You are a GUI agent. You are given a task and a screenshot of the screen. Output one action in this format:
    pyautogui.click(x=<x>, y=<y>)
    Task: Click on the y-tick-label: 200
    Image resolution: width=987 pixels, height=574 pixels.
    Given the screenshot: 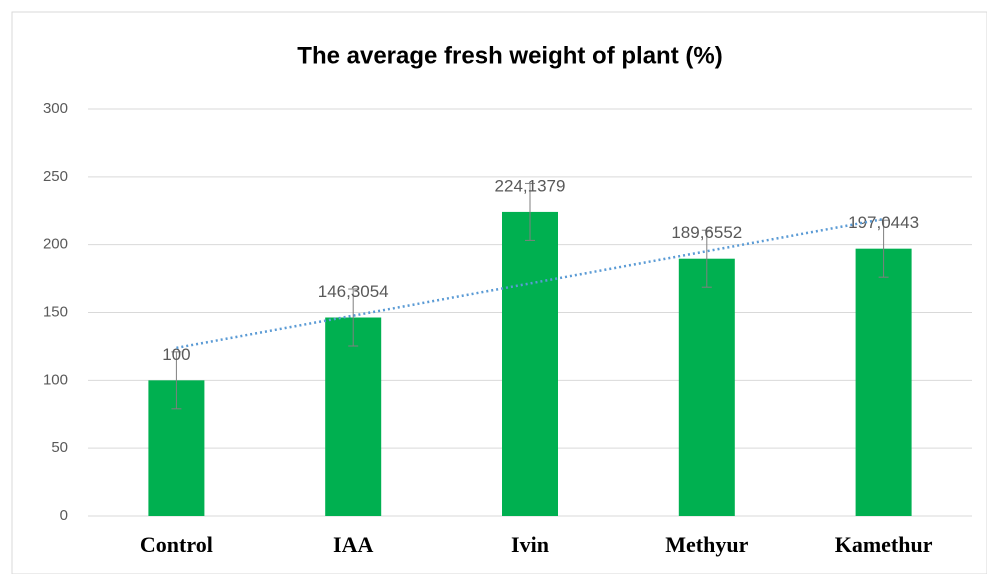 What is the action you would take?
    pyautogui.click(x=55, y=244)
    